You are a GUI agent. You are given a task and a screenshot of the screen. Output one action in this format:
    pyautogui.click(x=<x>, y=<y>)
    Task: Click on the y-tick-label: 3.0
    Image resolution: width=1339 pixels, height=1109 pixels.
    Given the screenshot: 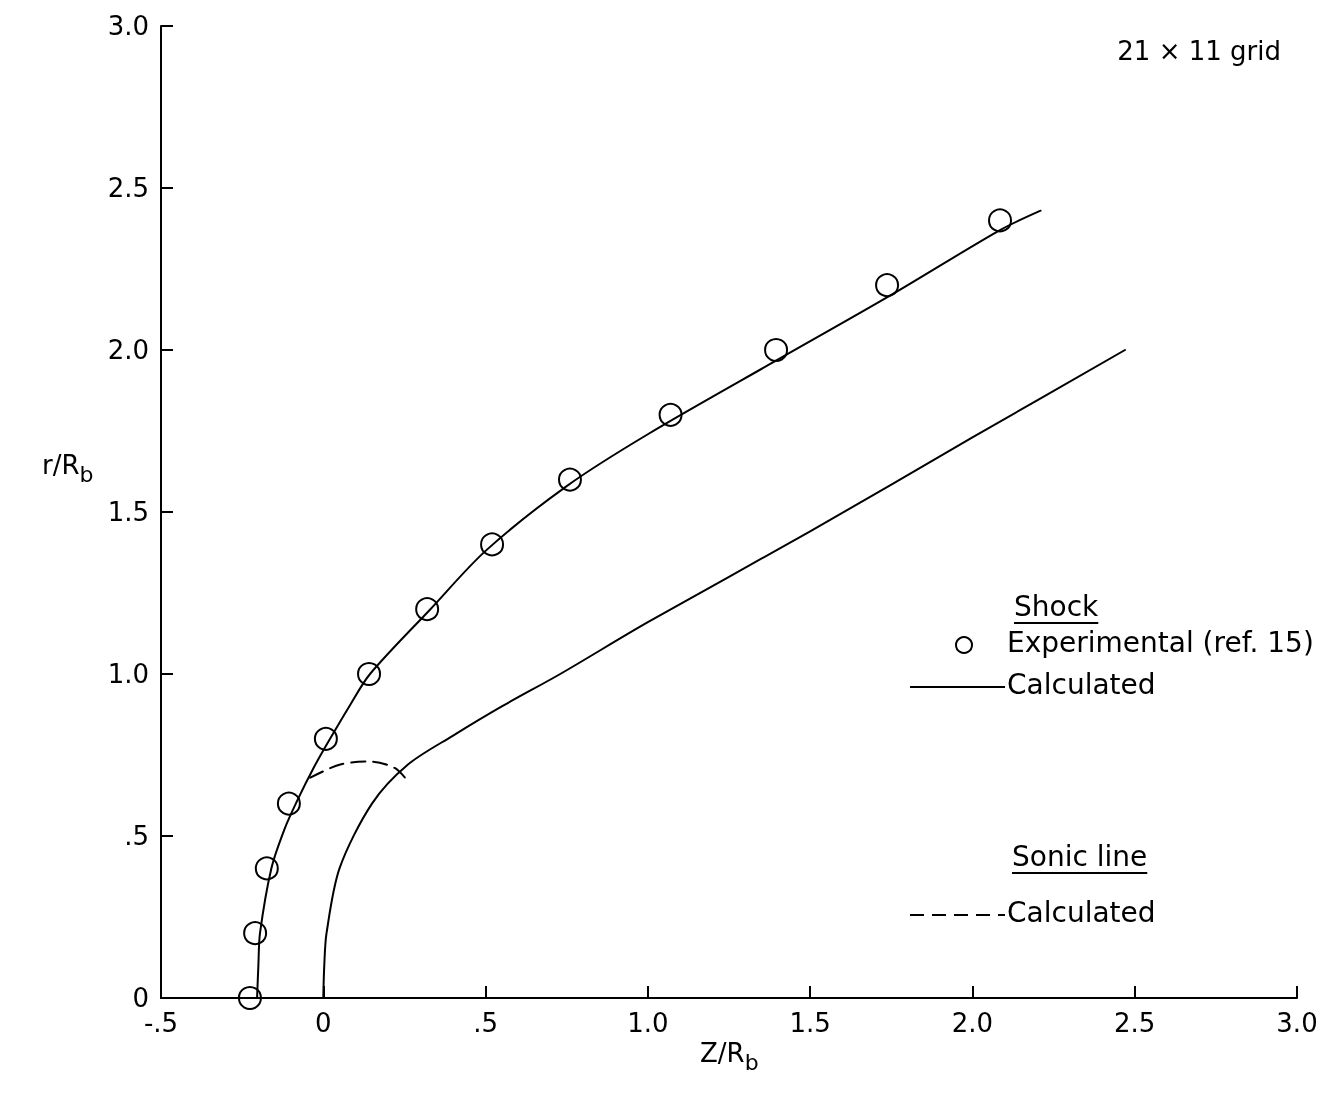 What is the action you would take?
    pyautogui.click(x=128, y=26)
    